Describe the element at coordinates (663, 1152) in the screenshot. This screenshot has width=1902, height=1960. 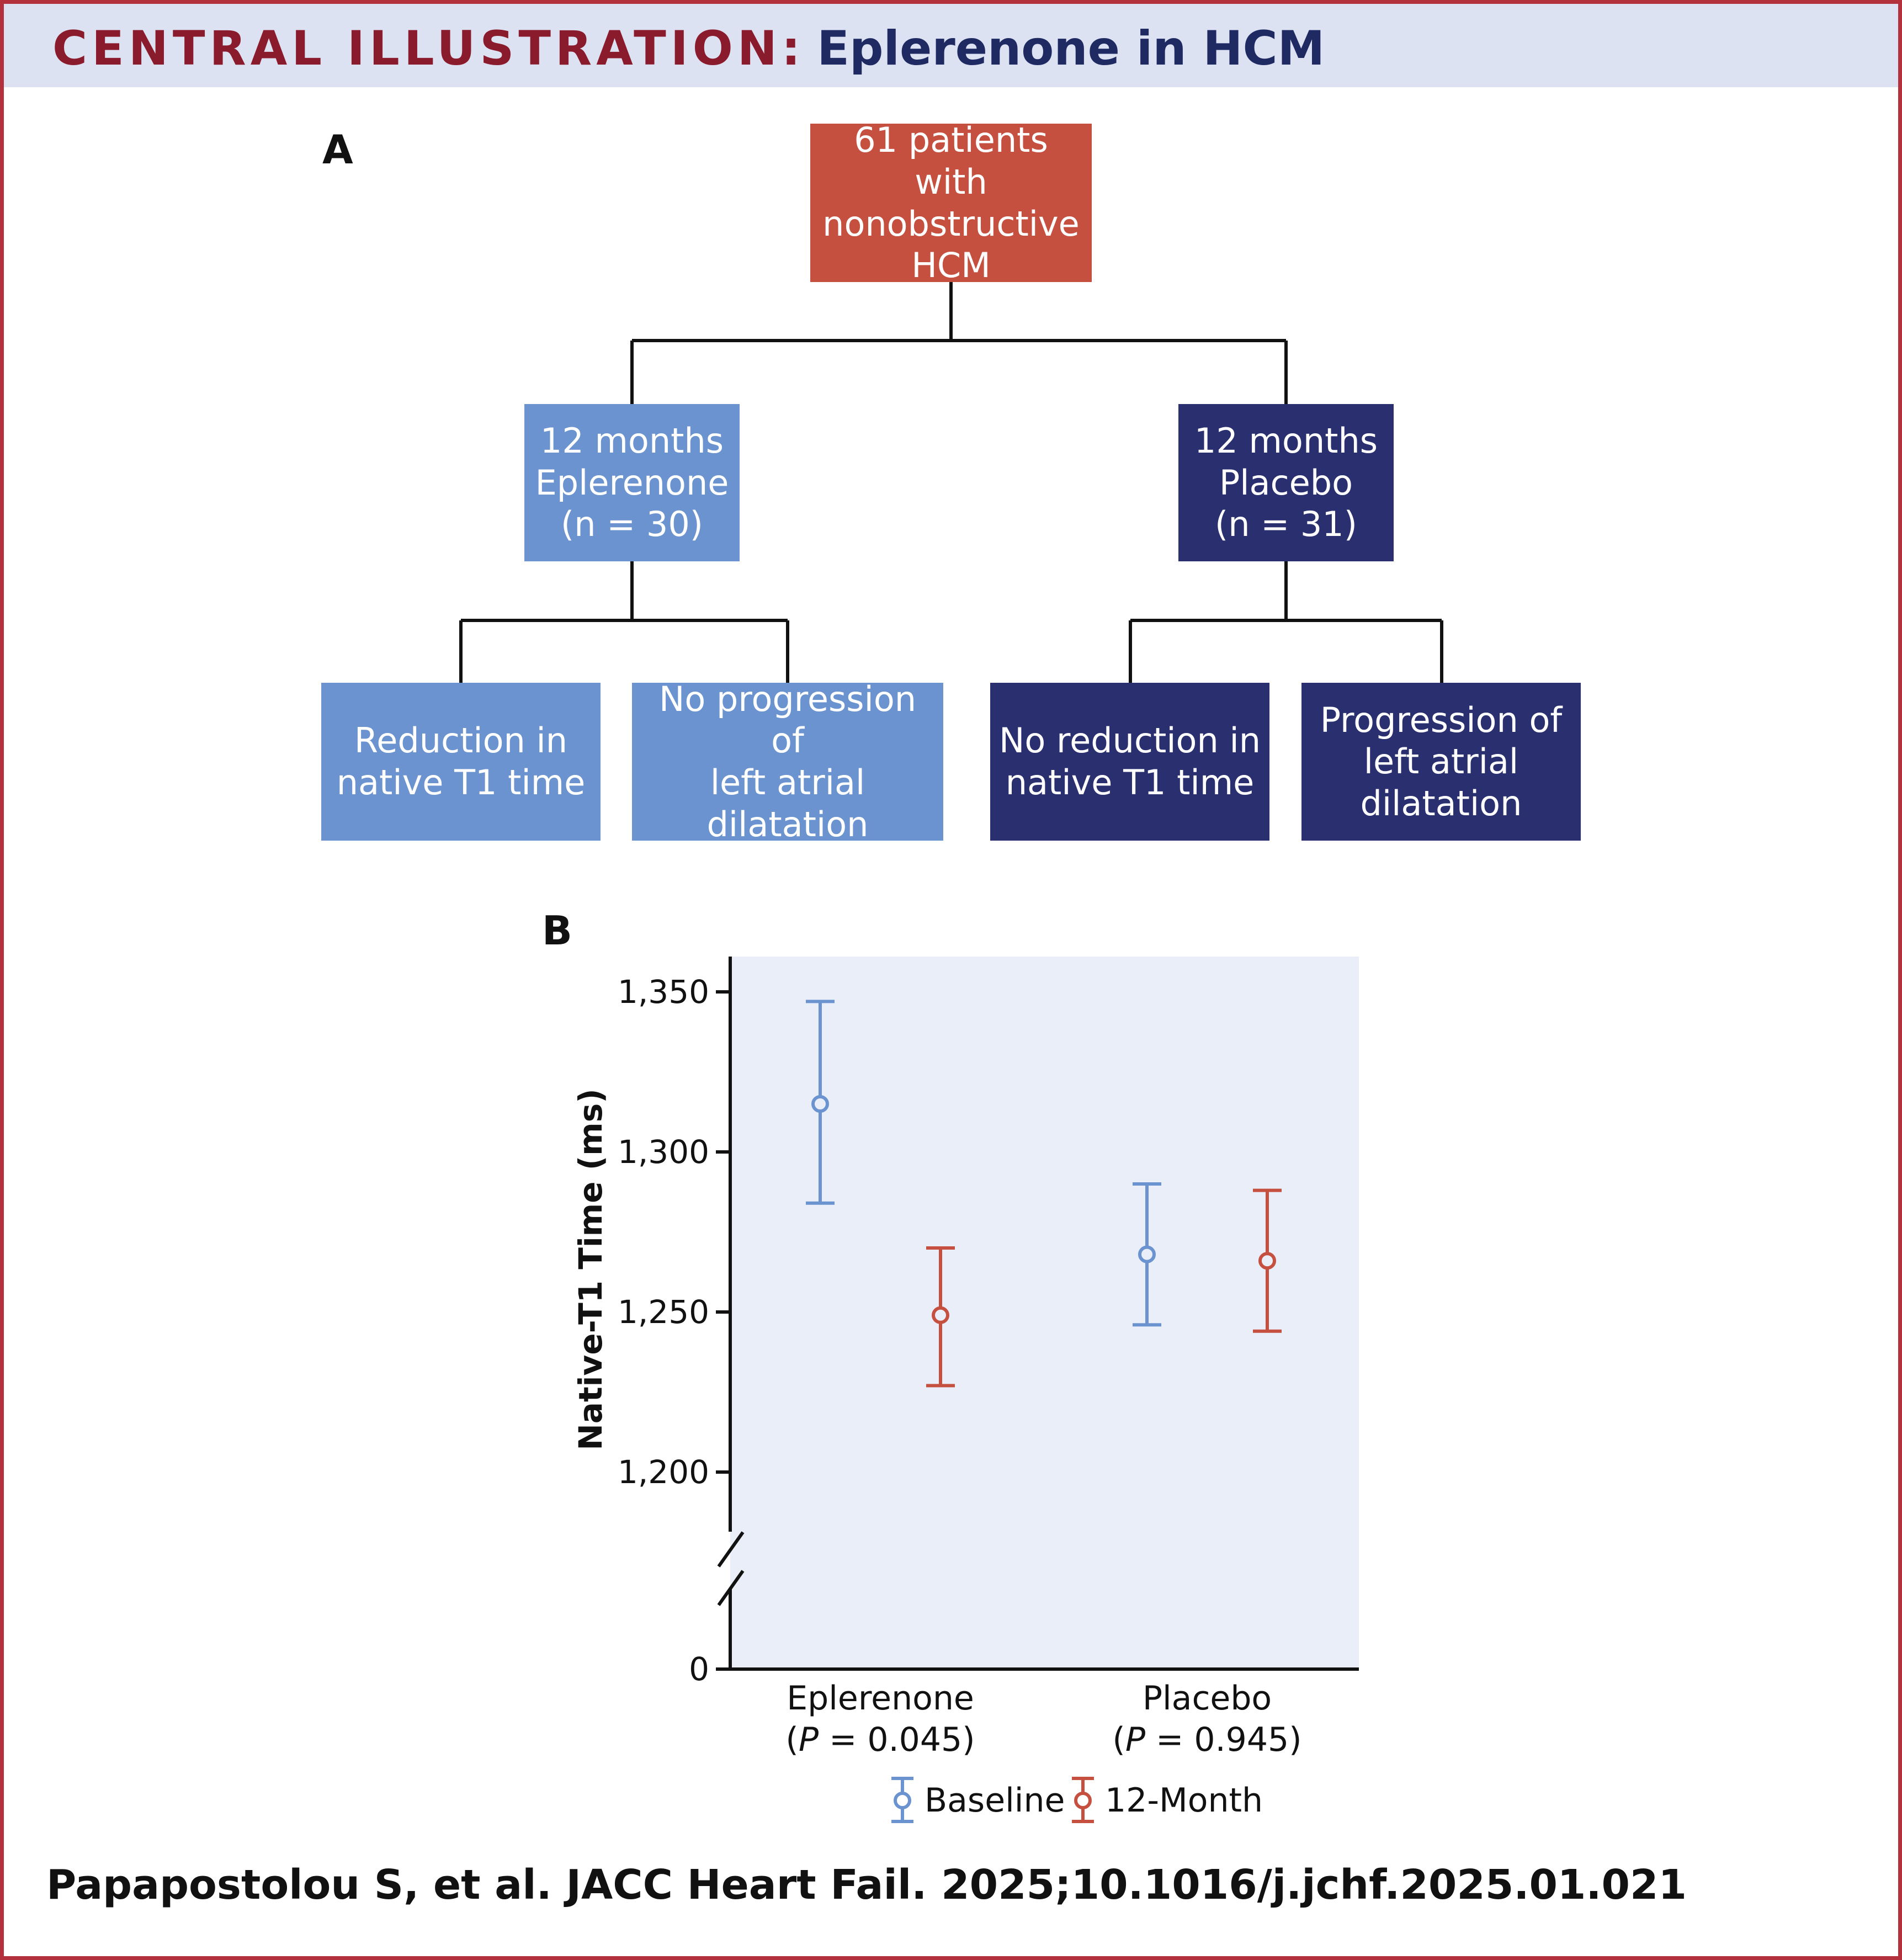
I see `y-tick-label: 1,300` at that location.